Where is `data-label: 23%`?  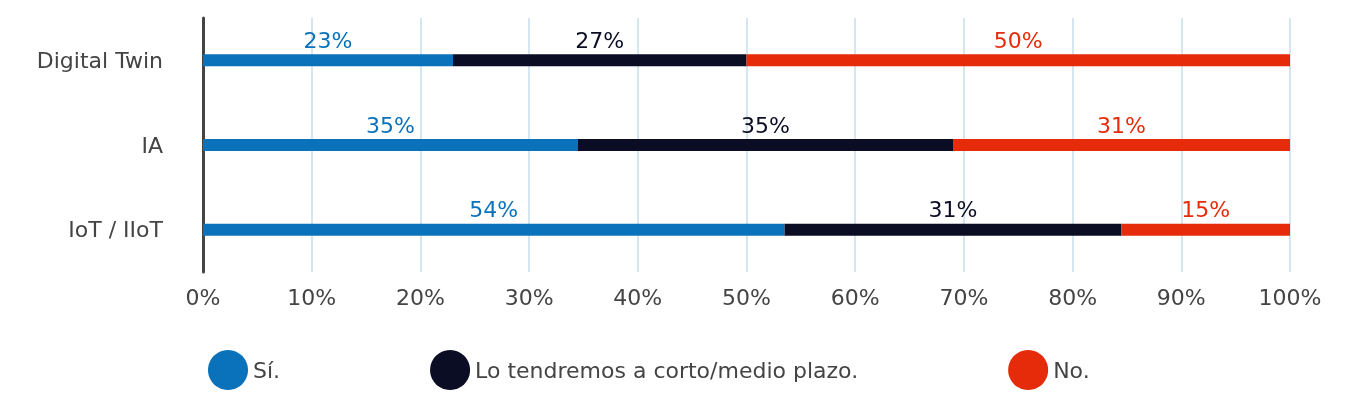 data-label: 23% is located at coordinates (328, 40).